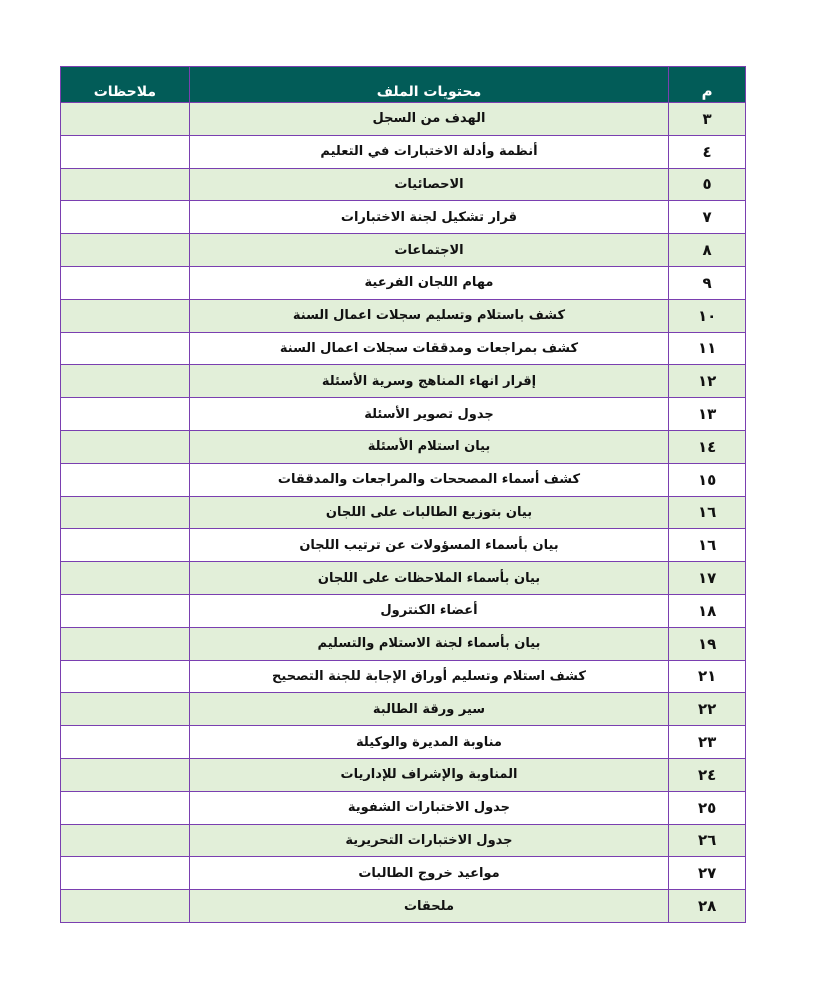  What do you see at coordinates (429, 545) in the screenshot?
I see `row-contents: بيان بأسماء المسؤولات عن ترتيب اللجان` at bounding box center [429, 545].